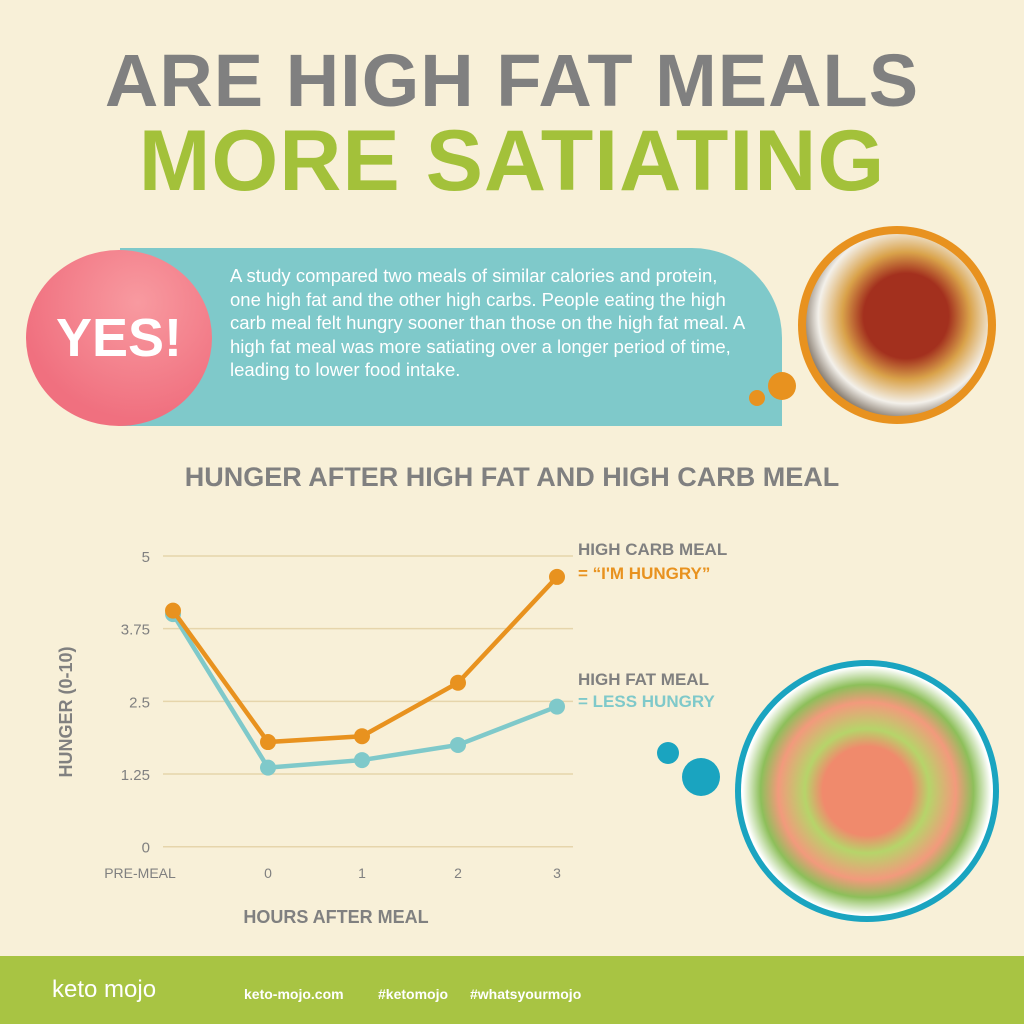  What do you see at coordinates (643, 679) in the screenshot?
I see `legend-fat-name: HIGH FAT MEAL` at bounding box center [643, 679].